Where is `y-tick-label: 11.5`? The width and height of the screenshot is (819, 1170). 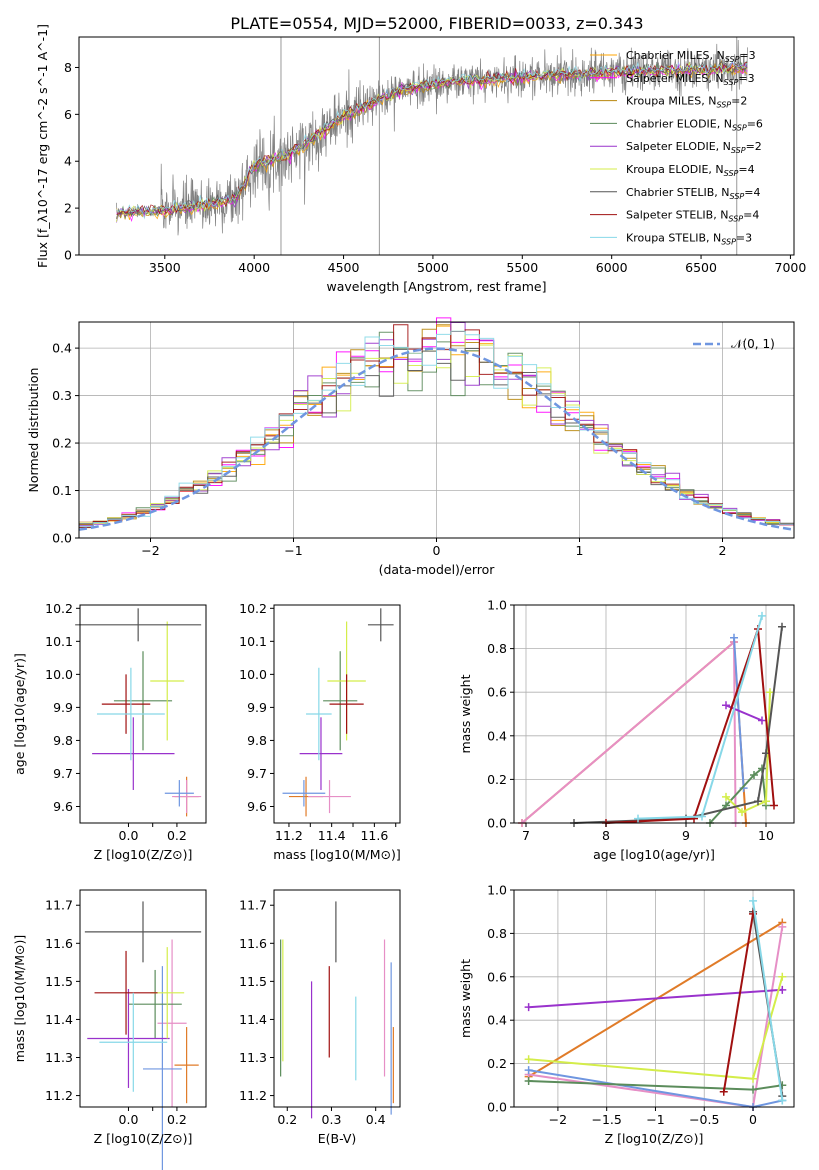
y-tick-label: 11.5 is located at coordinates (253, 981).